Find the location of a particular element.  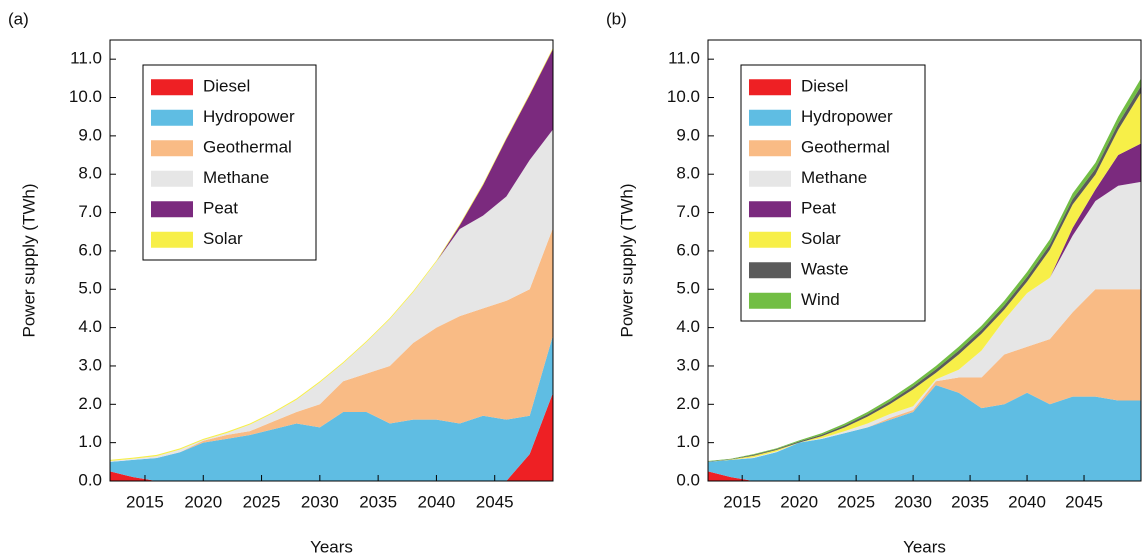

panel-label: (a) is located at coordinates (18, 18).